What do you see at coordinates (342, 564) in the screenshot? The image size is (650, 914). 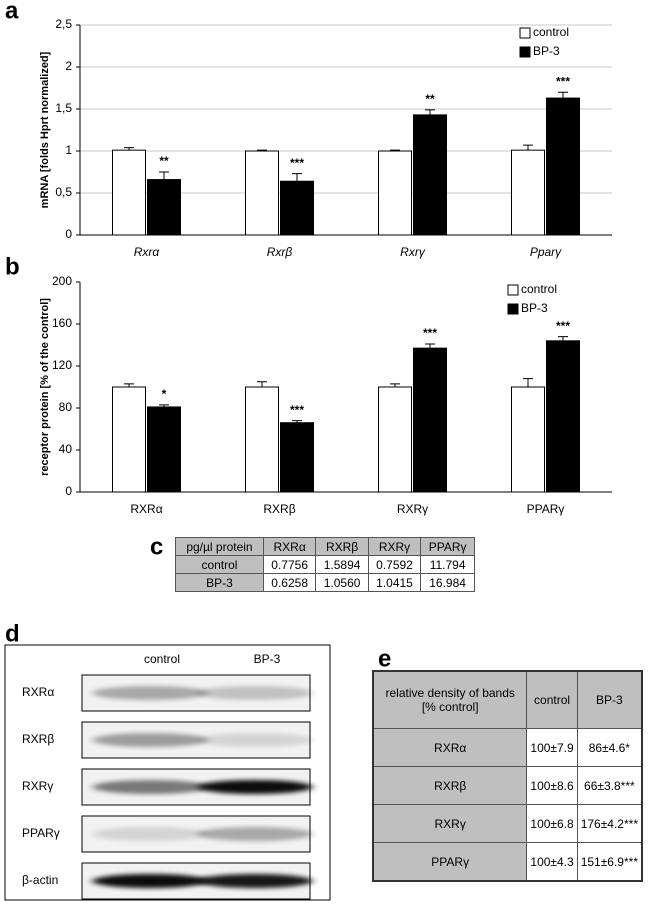 I see `table-cell: 1.5894` at bounding box center [342, 564].